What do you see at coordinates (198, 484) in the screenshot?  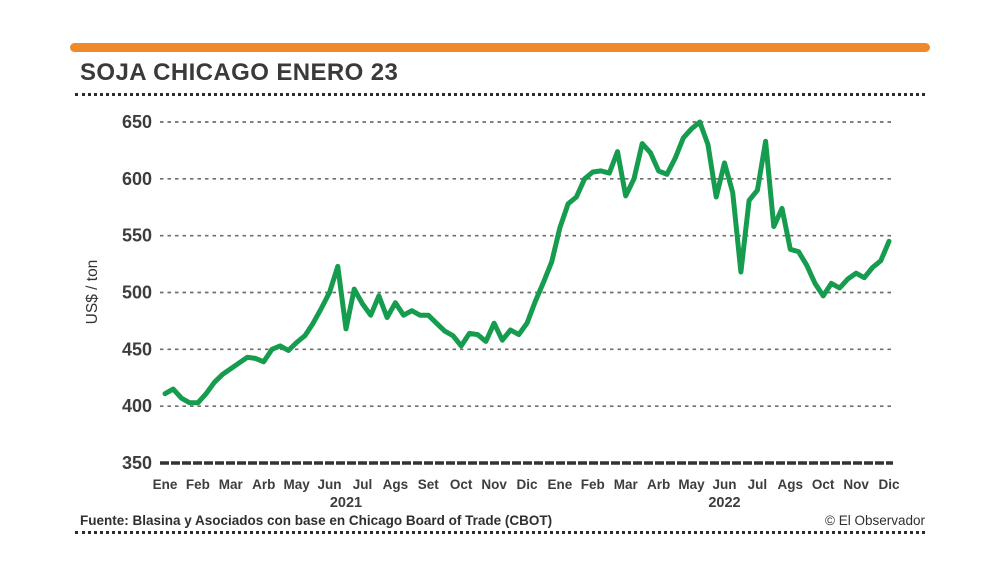 I see `x-tick-label-1: Feb` at bounding box center [198, 484].